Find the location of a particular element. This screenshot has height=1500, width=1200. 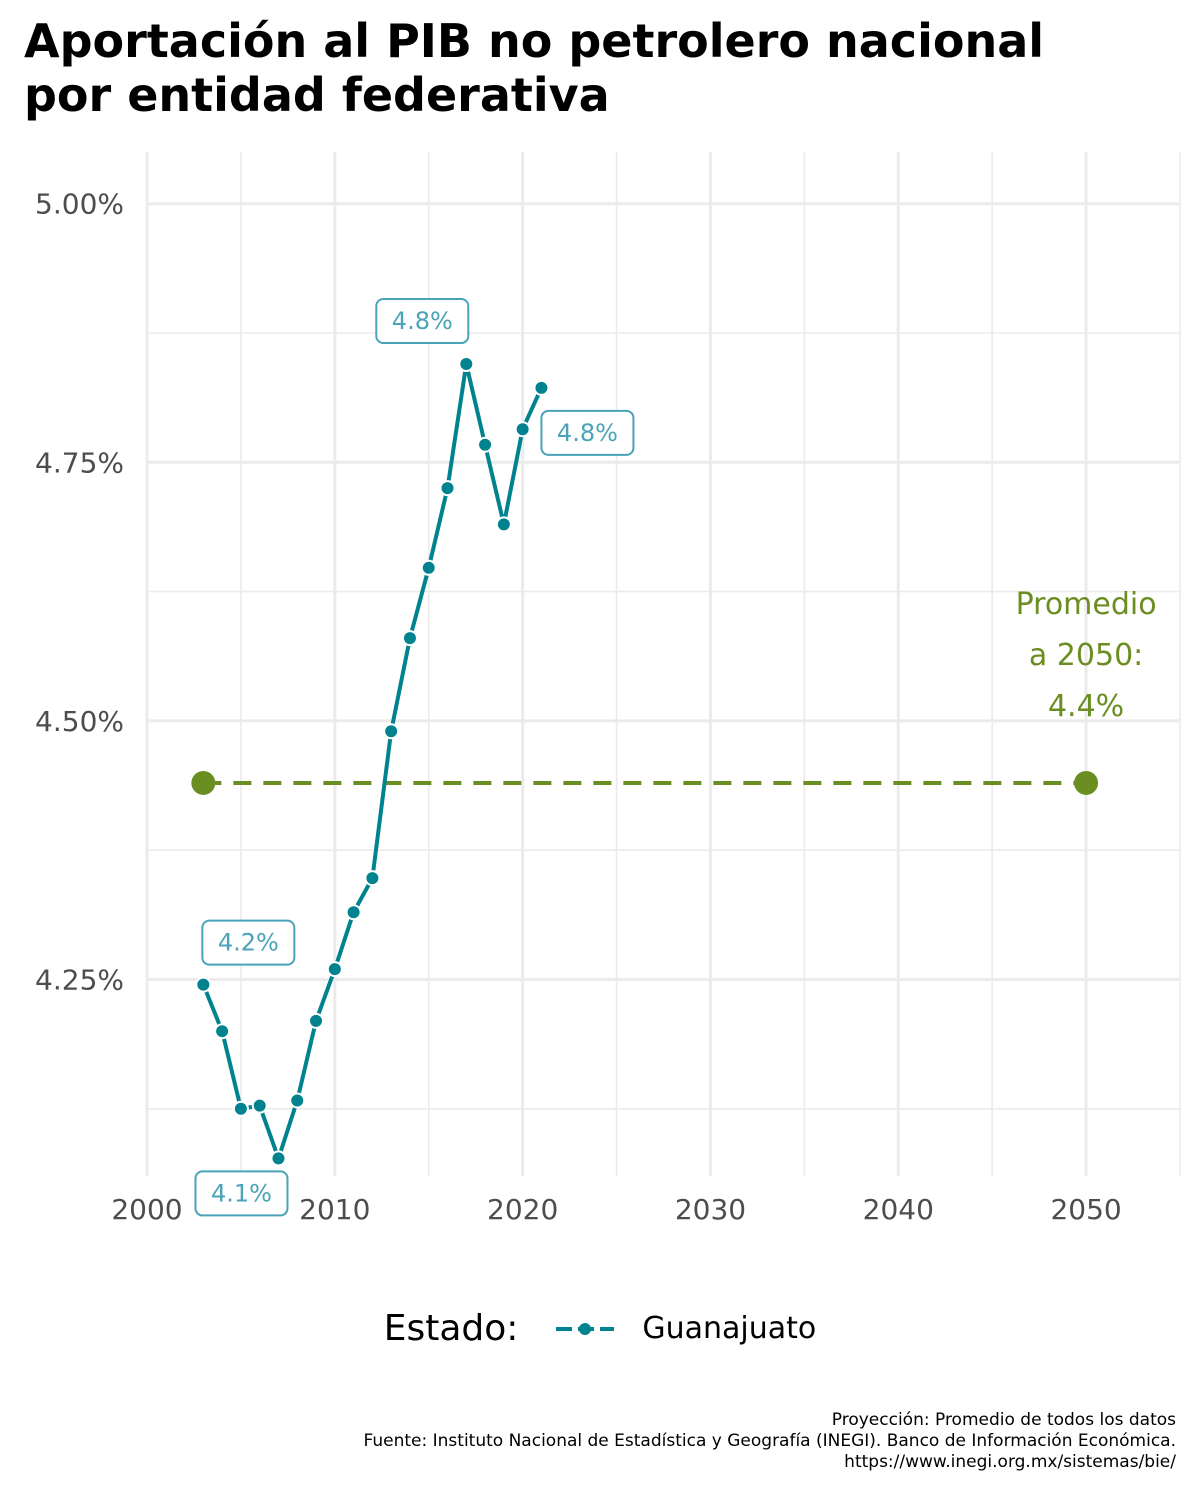

average-label-line: a 2050: is located at coordinates (1086, 655).